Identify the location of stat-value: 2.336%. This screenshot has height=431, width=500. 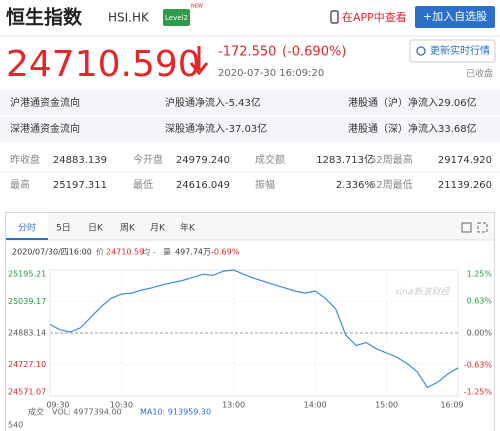
(355, 185).